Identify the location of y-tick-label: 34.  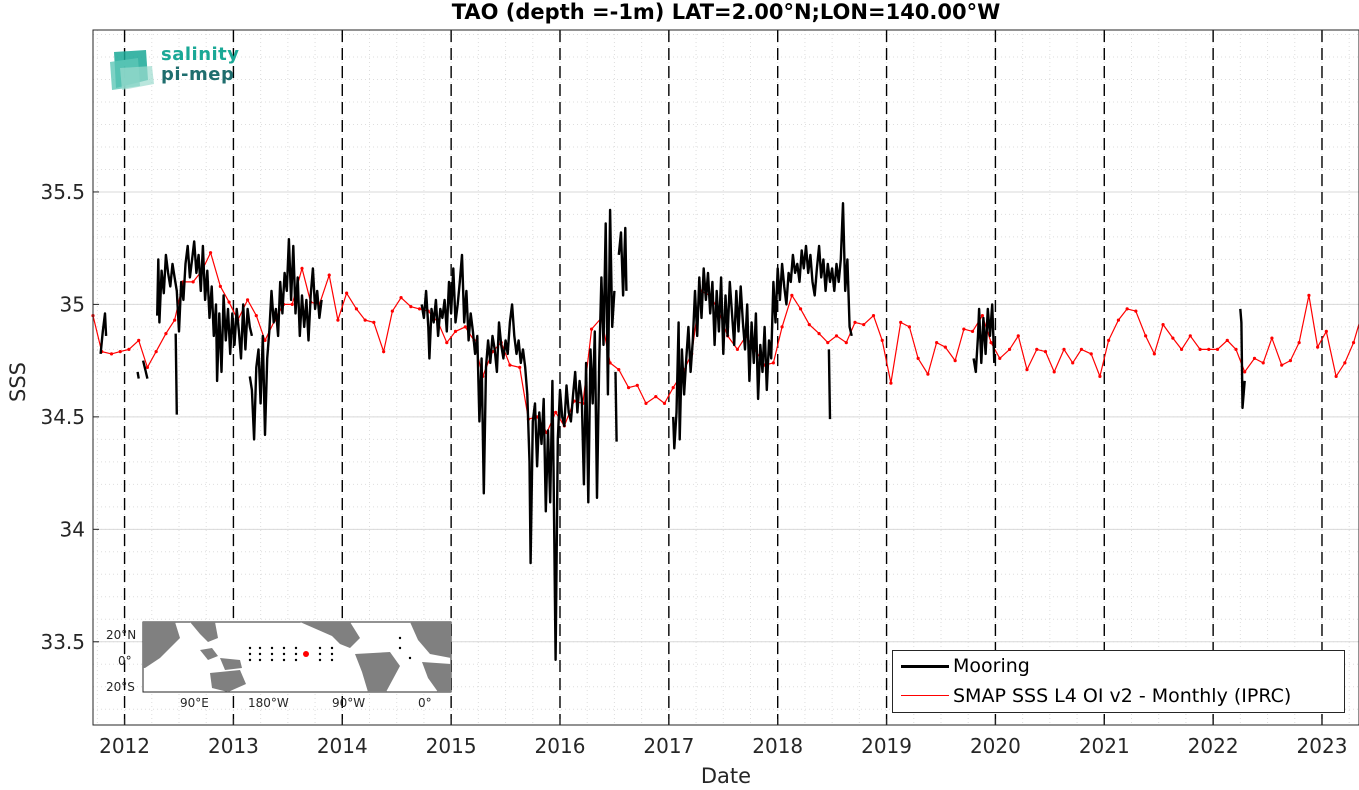
(72, 529).